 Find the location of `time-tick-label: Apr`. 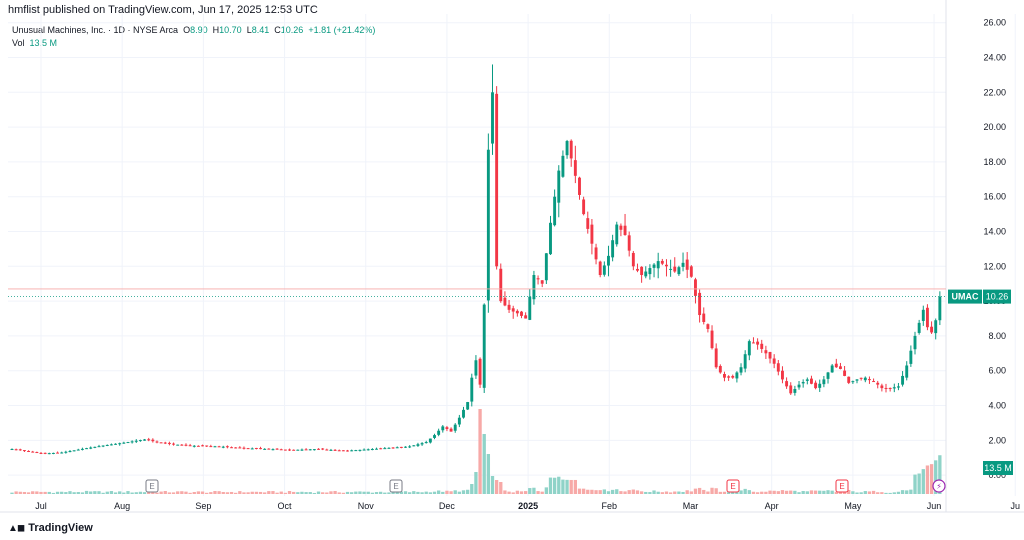

time-tick-label: Apr is located at coordinates (772, 506).